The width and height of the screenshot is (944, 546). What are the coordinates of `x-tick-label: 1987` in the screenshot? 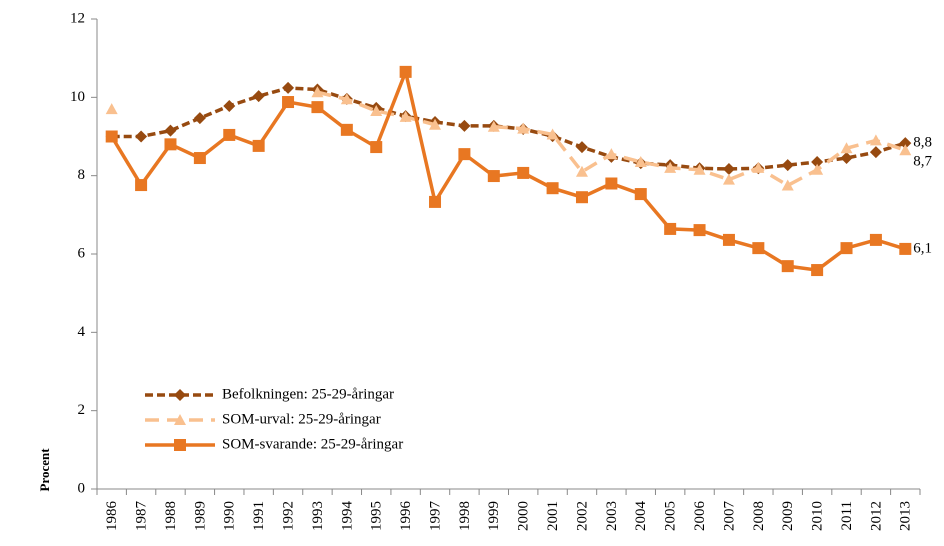 It's located at (142, 516).